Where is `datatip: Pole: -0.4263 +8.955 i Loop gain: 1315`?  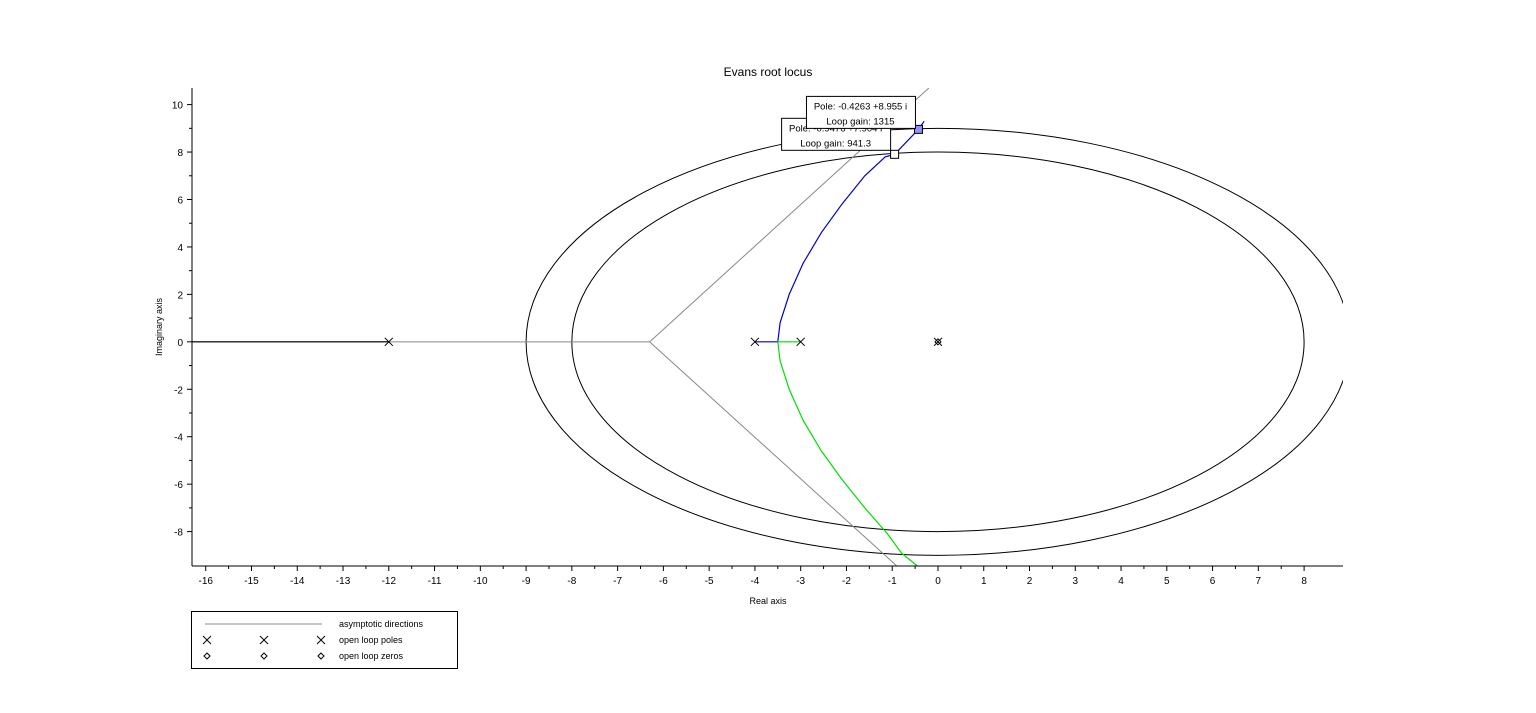 datatip: Pole: -0.4263 +8.955 i Loop gain: 1315 is located at coordinates (864, 114).